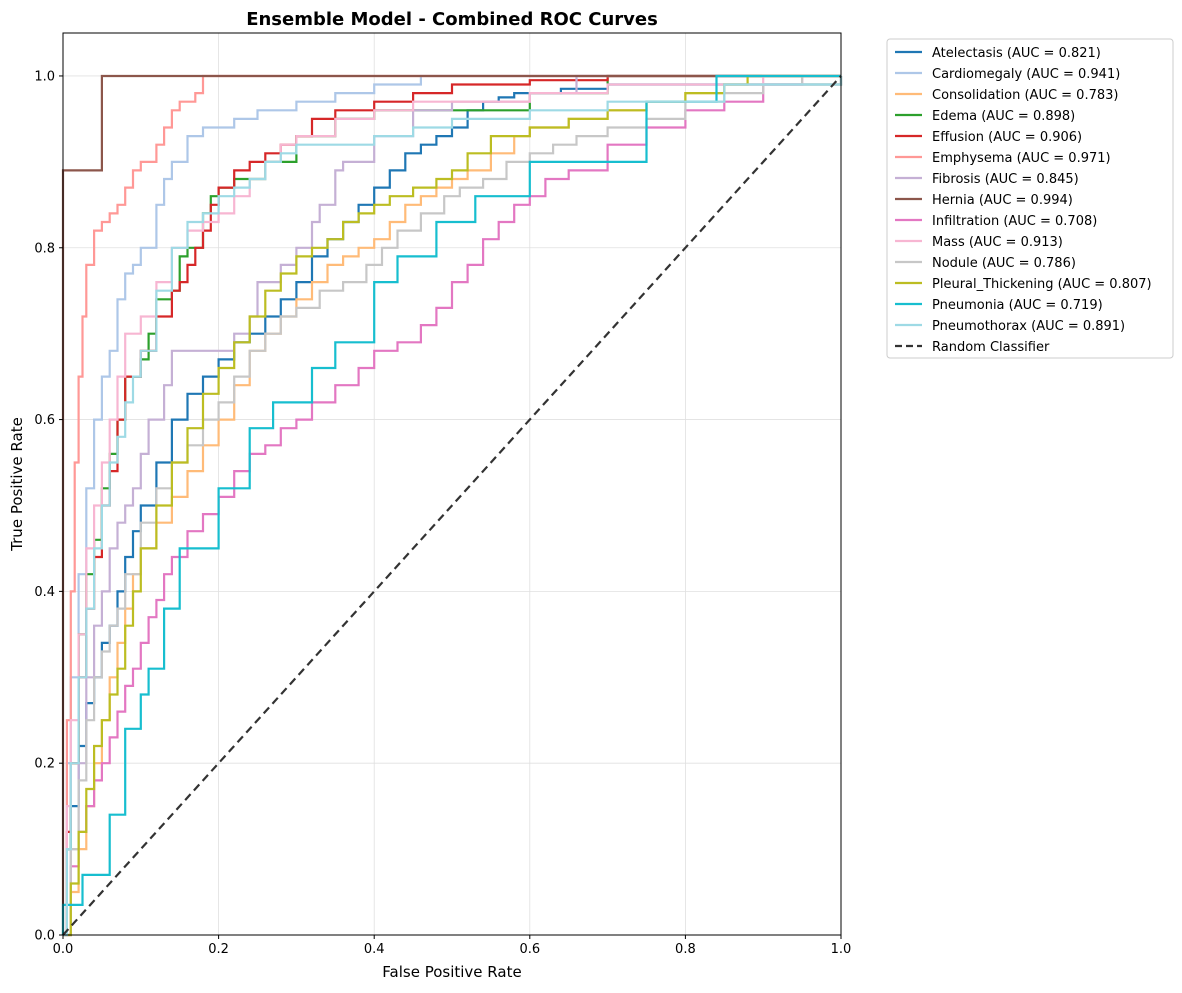 The height and width of the screenshot is (993, 1182). Describe the element at coordinates (991, 347) in the screenshot. I see `legend-label: Random Classifier` at that location.